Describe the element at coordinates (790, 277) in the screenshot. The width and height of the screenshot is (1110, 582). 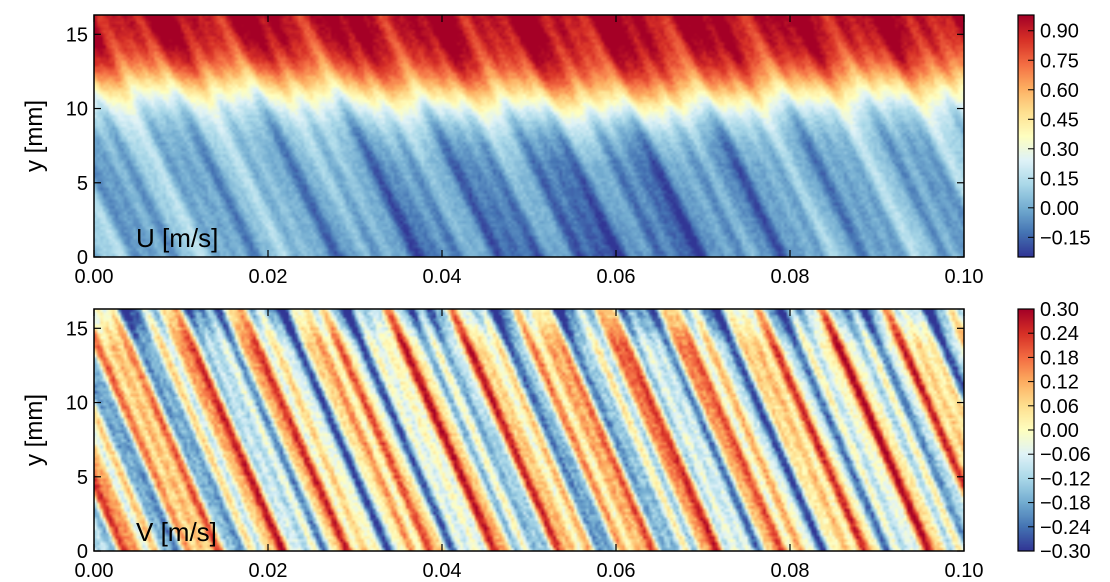
I see `u-x-tick-label: 0.08` at that location.